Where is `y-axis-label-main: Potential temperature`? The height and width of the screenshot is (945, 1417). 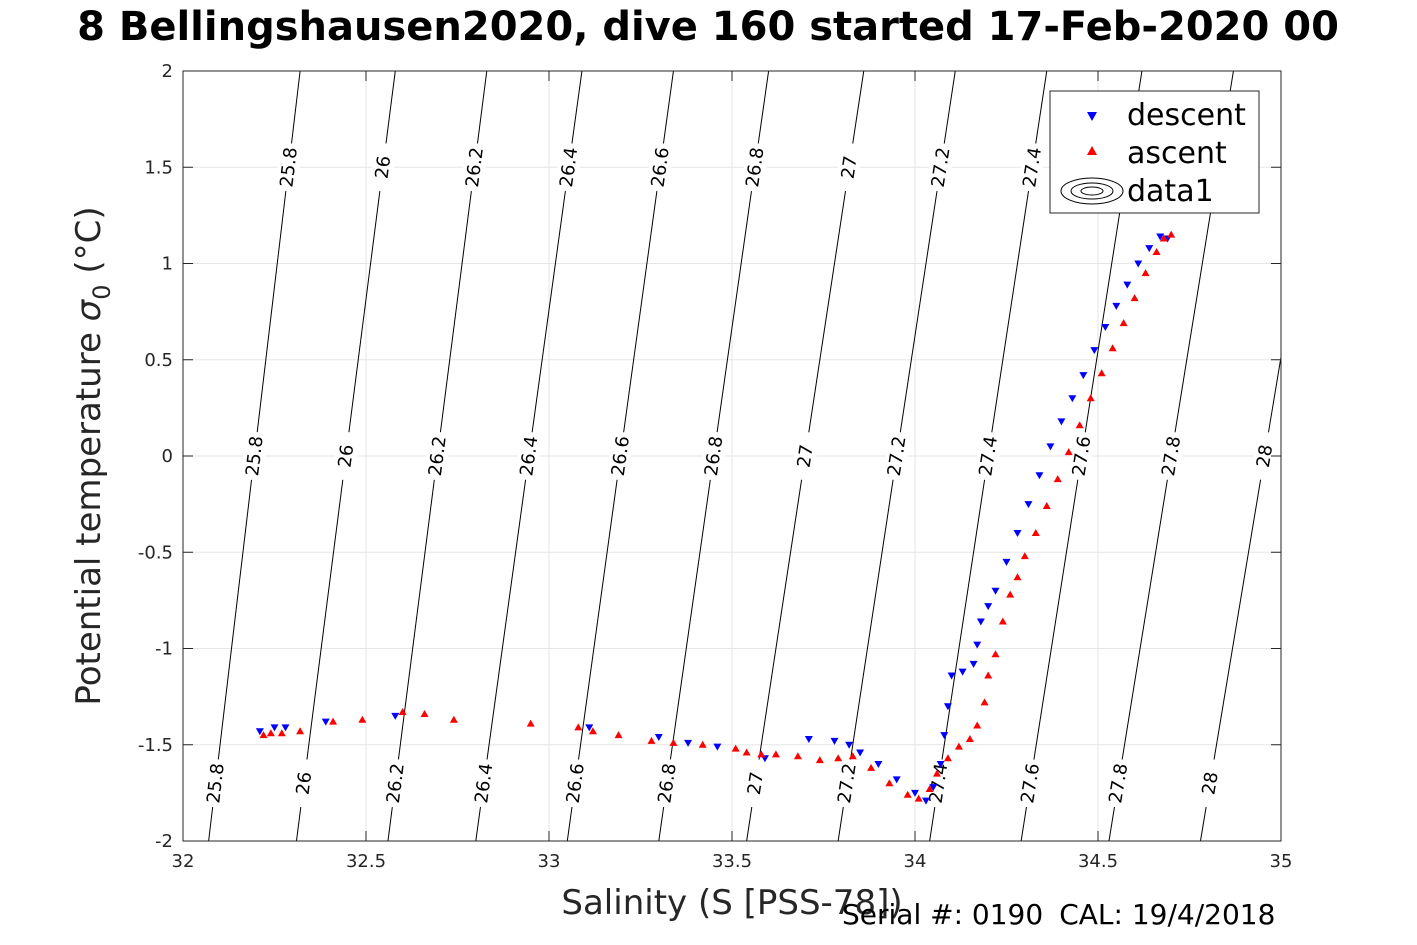
y-axis-label-main: Potential temperature is located at coordinates (89, 513).